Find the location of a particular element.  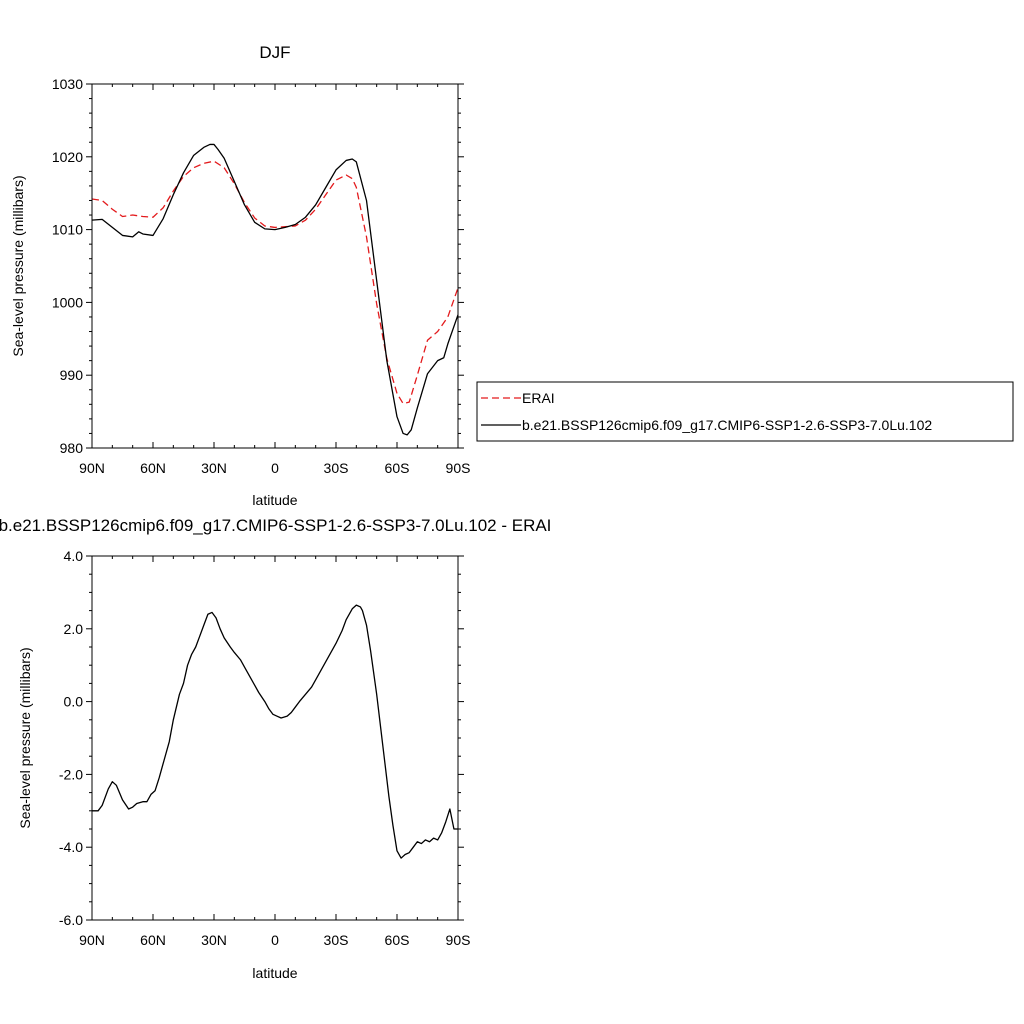

bottom-y-tick-label: -6.0 is located at coordinates (71, 920).